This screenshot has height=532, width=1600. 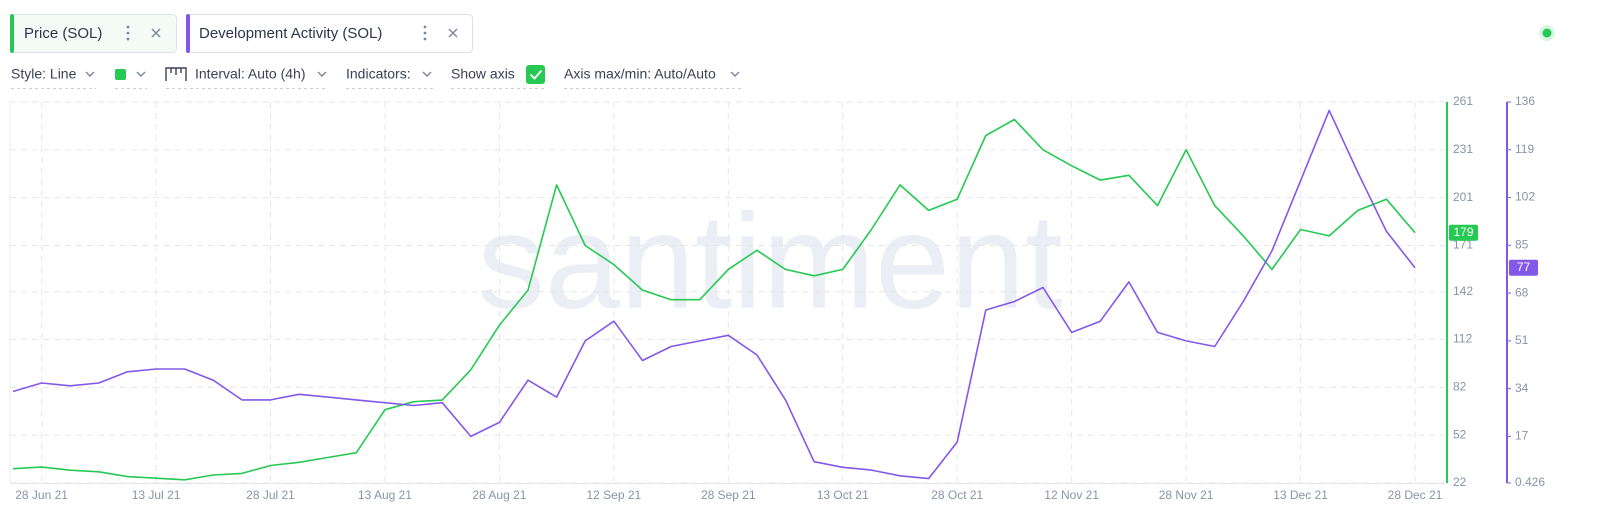 What do you see at coordinates (63, 33) in the screenshot?
I see `tab-label: Price (SOL)` at bounding box center [63, 33].